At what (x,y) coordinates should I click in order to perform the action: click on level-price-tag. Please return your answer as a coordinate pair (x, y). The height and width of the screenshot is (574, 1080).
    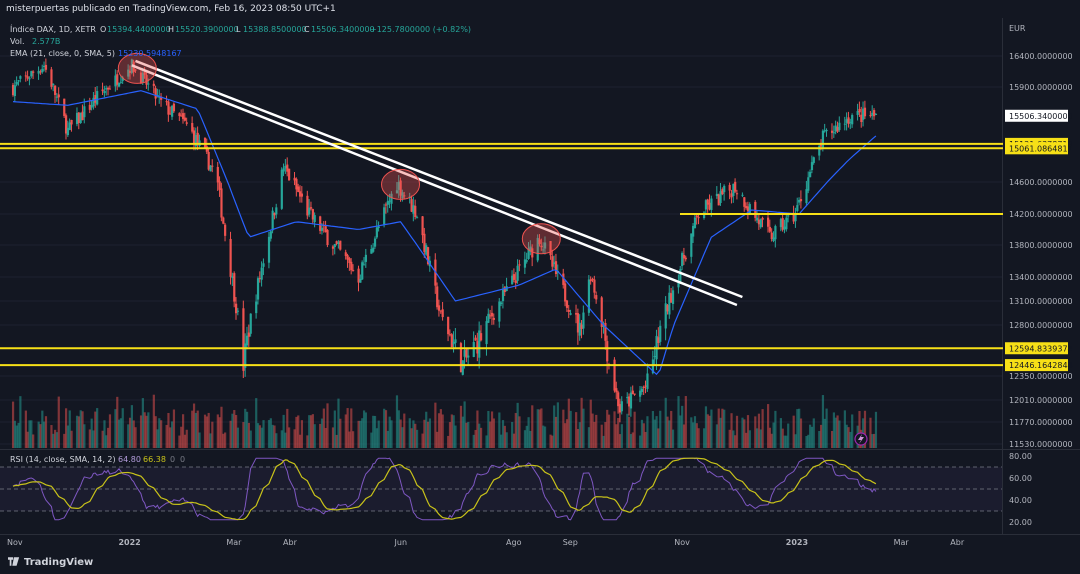
    Looking at the image, I should click on (1036, 365).